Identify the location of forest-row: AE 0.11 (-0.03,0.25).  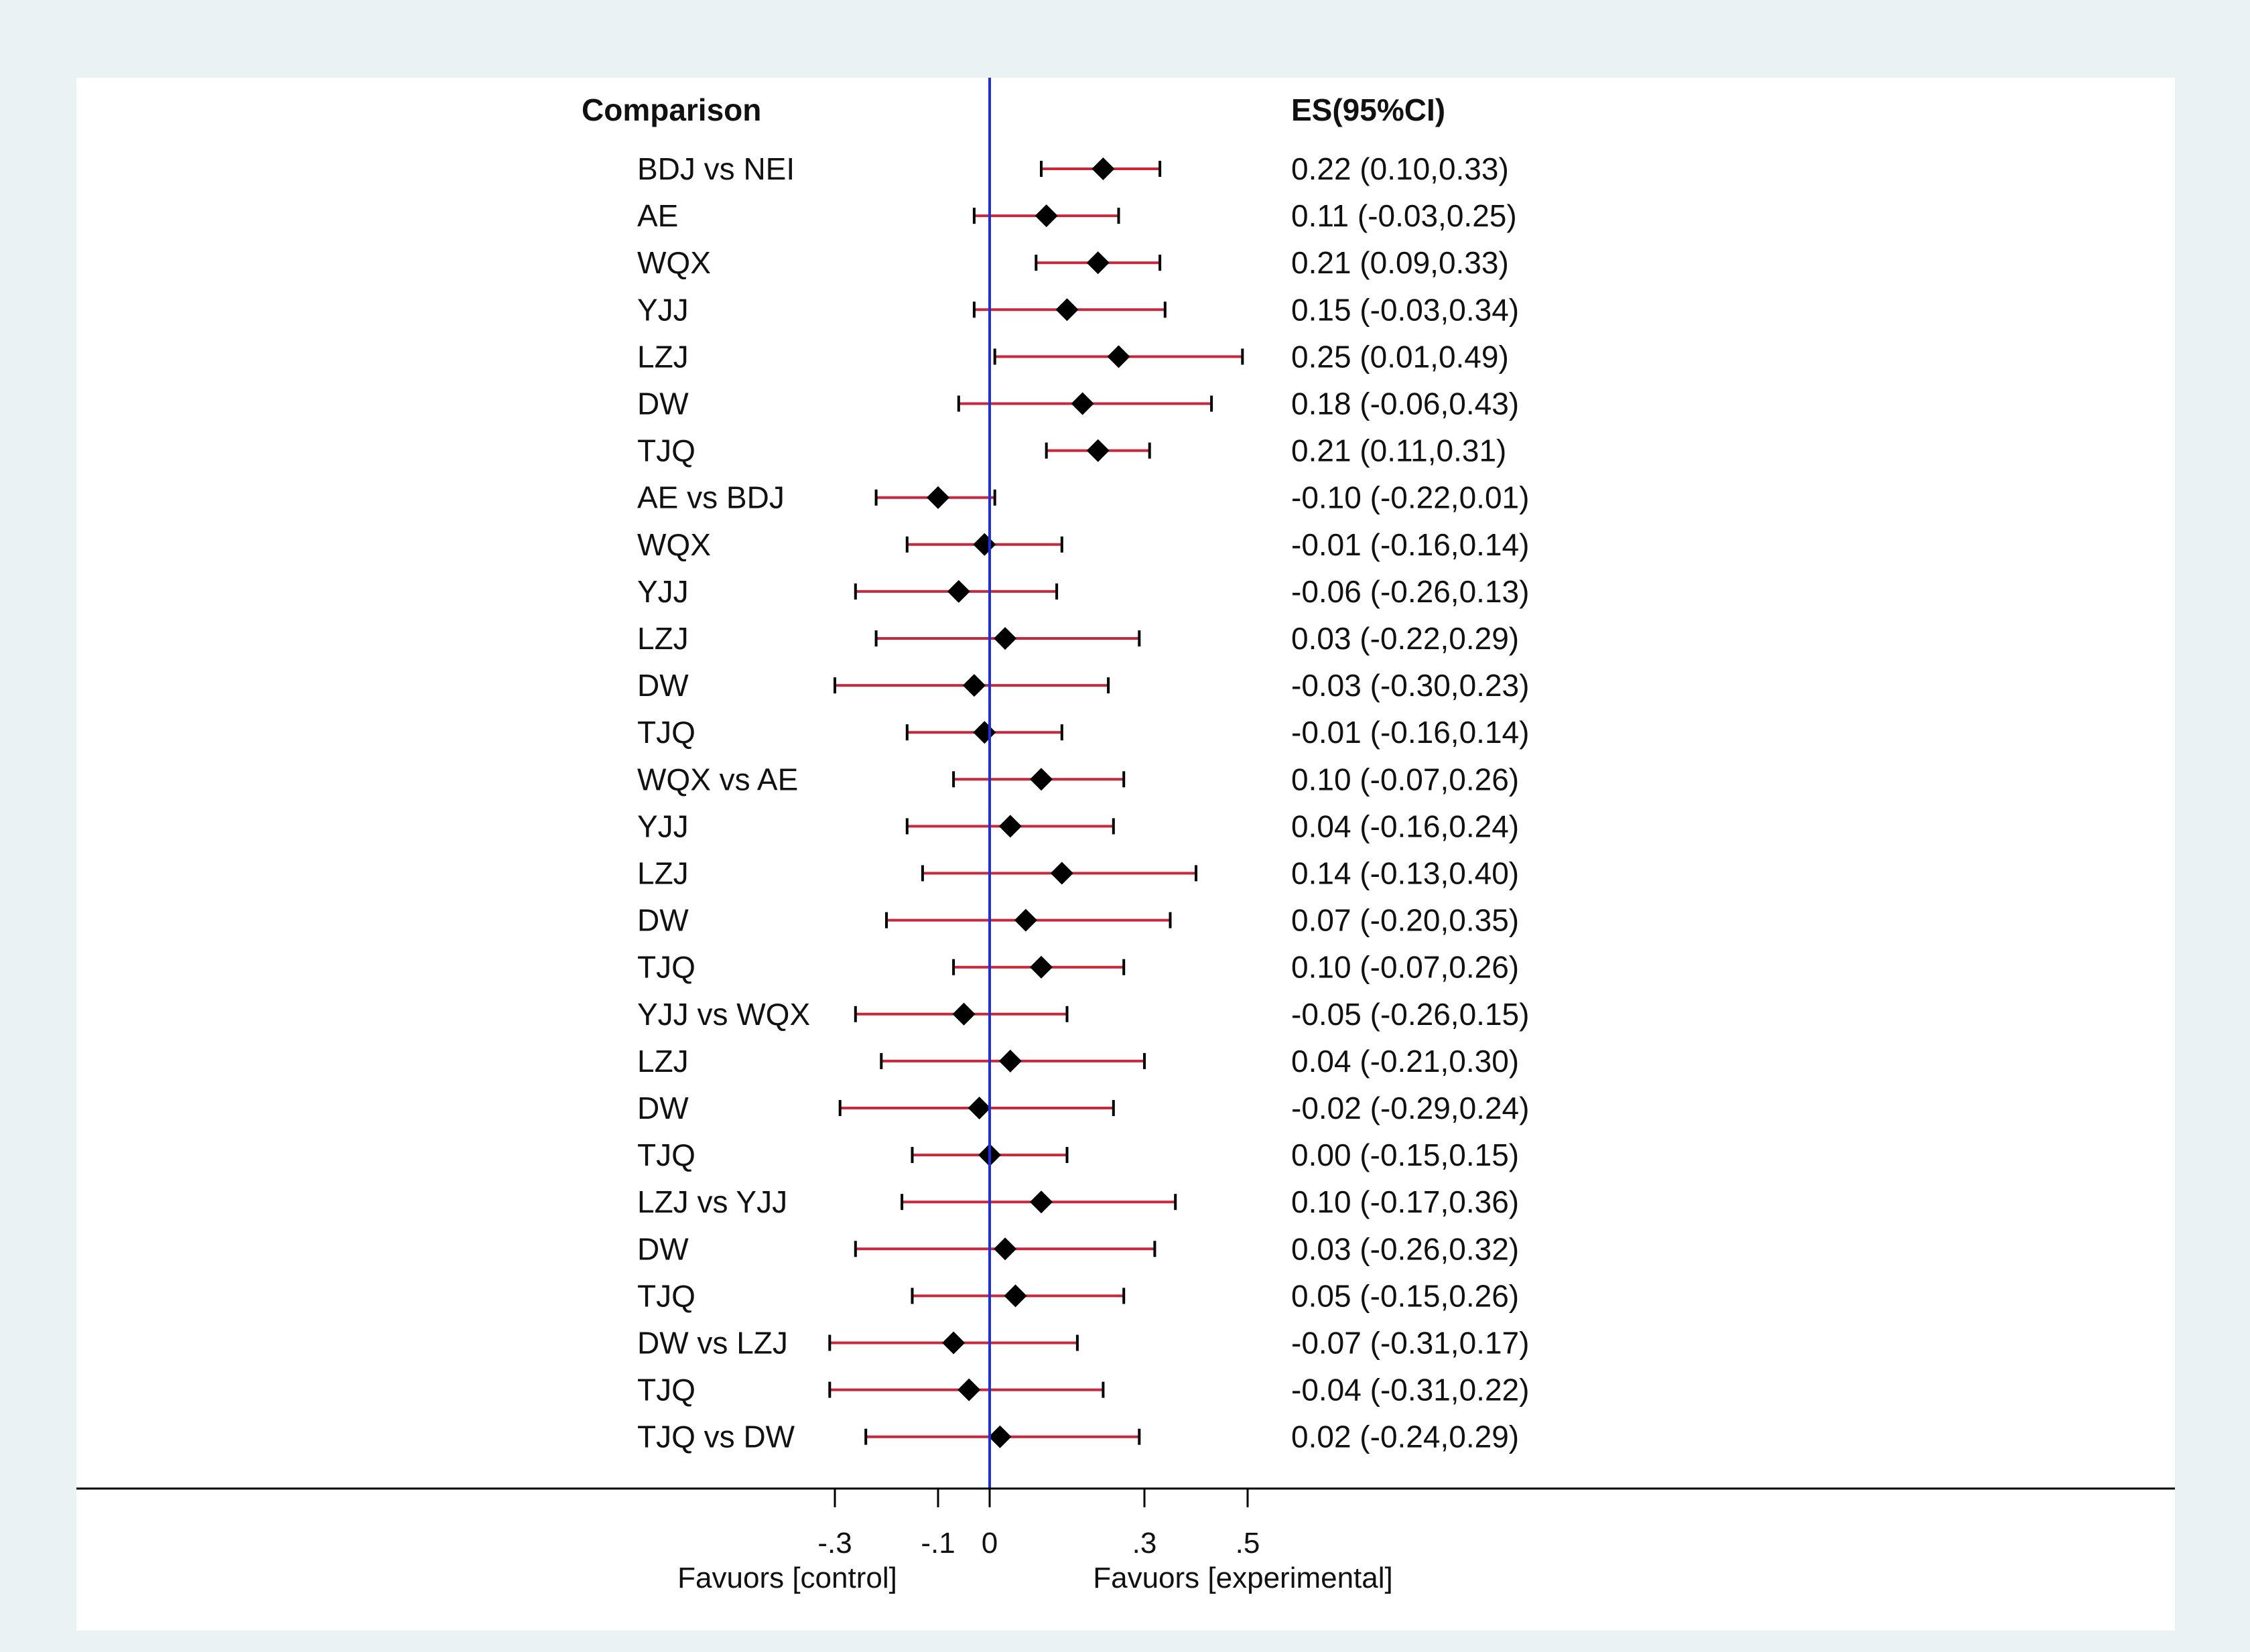
(1077, 215).